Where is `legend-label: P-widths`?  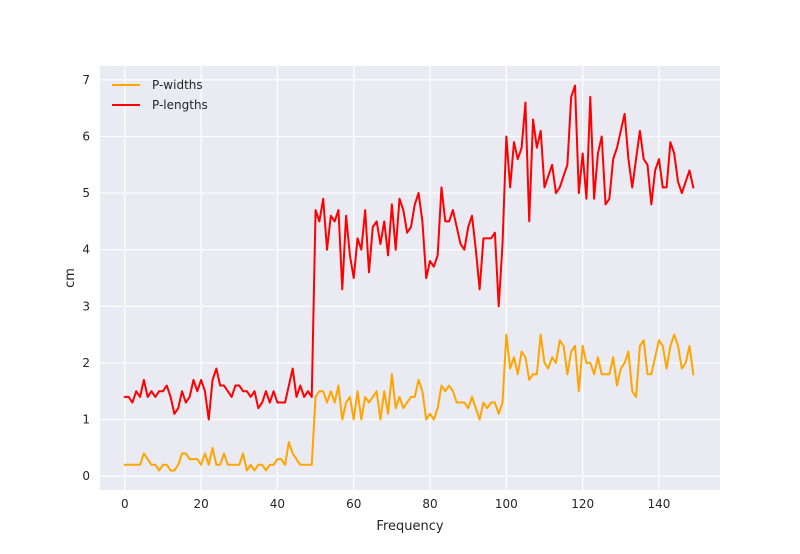 legend-label: P-widths is located at coordinates (177, 85).